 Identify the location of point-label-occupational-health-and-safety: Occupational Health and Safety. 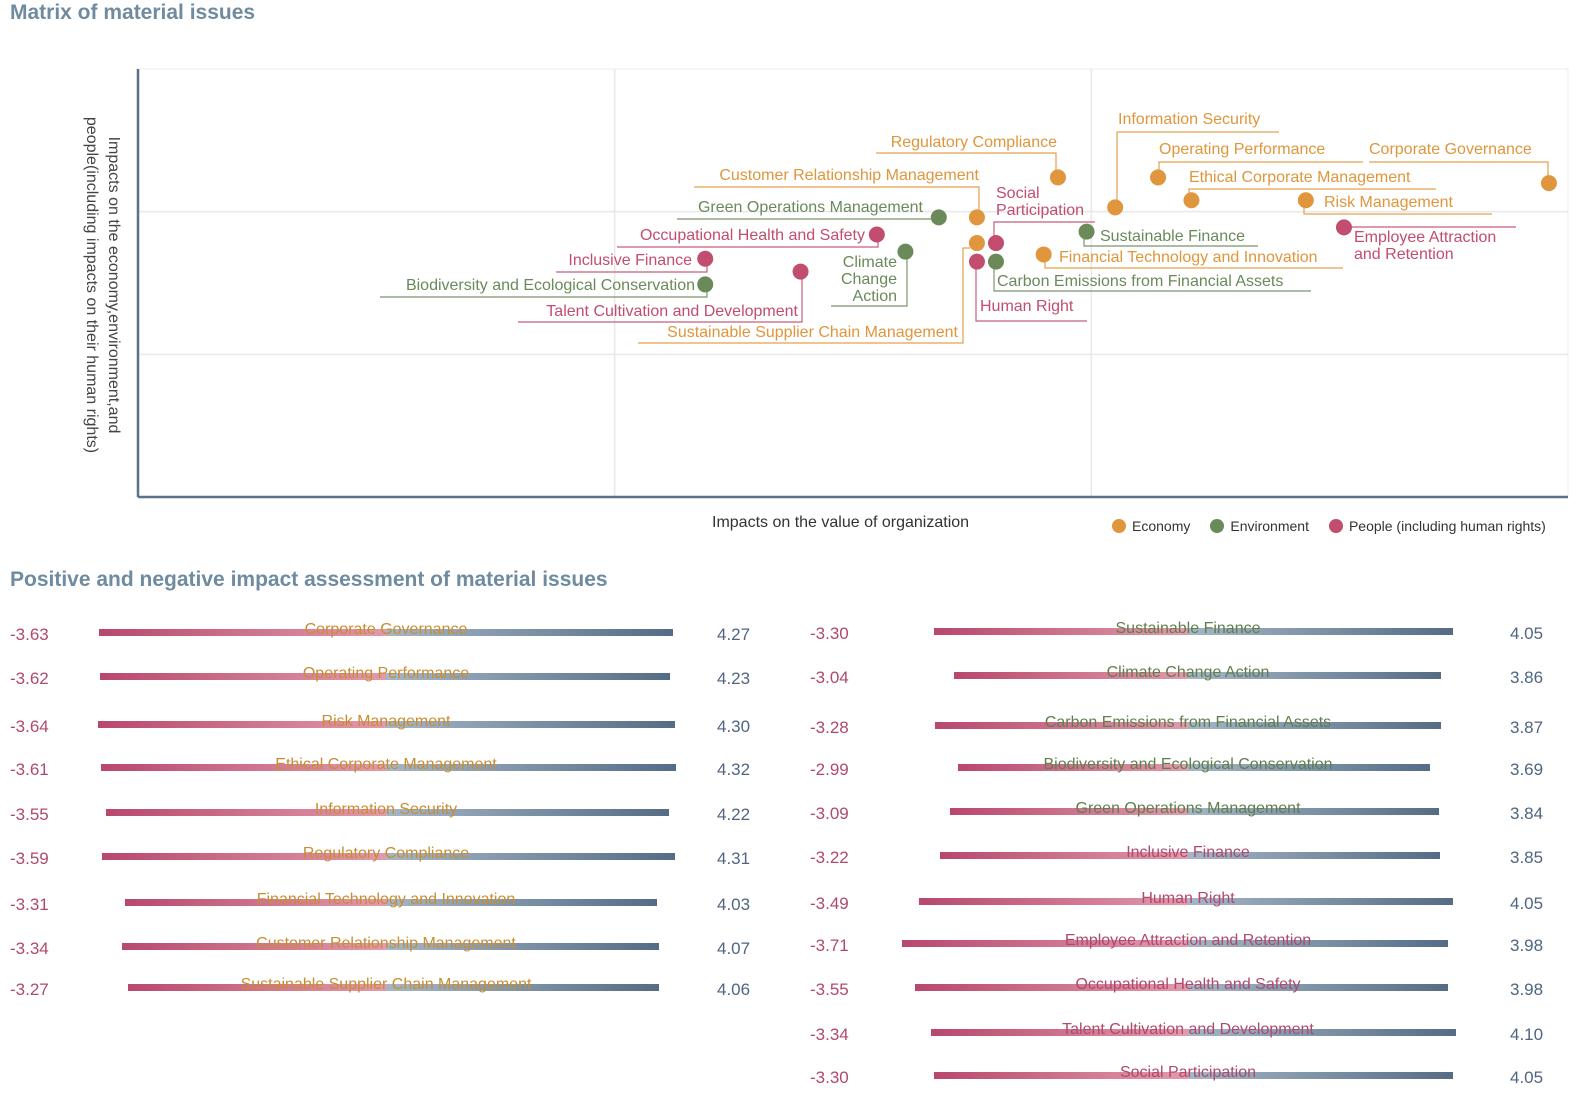
(752, 235).